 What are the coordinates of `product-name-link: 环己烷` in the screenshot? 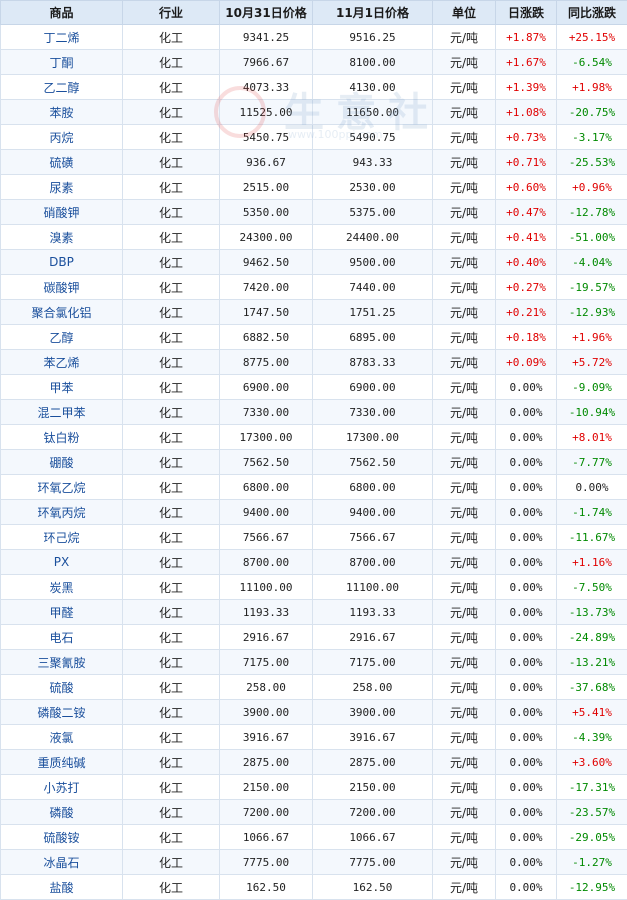 It's located at (61, 537).